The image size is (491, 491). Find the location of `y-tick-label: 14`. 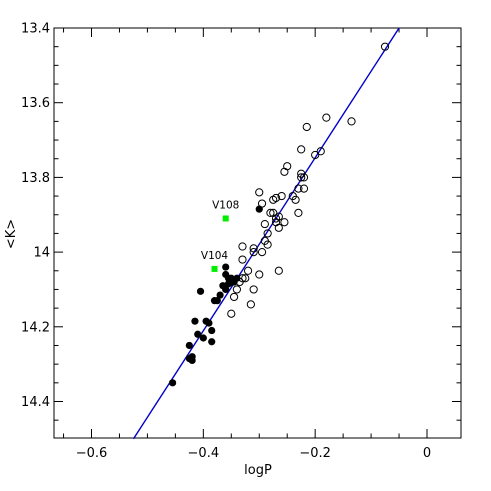

y-tick-label: 14 is located at coordinates (41, 253).